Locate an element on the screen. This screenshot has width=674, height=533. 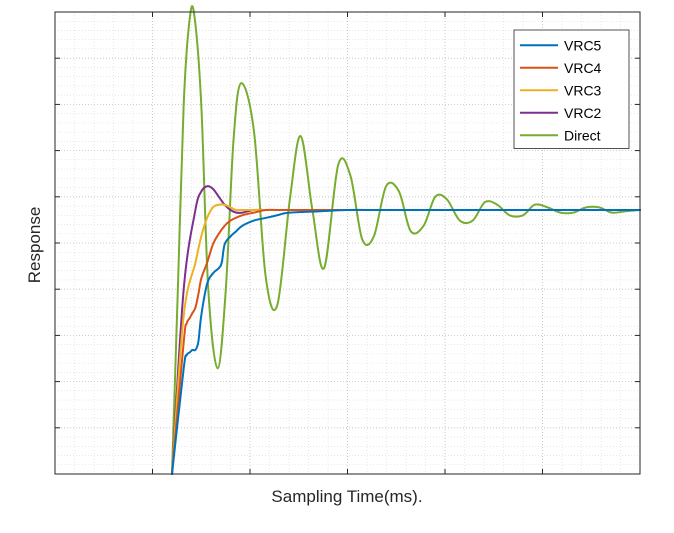
legend-label-vrc5: VRC5 is located at coordinates (583, 45).